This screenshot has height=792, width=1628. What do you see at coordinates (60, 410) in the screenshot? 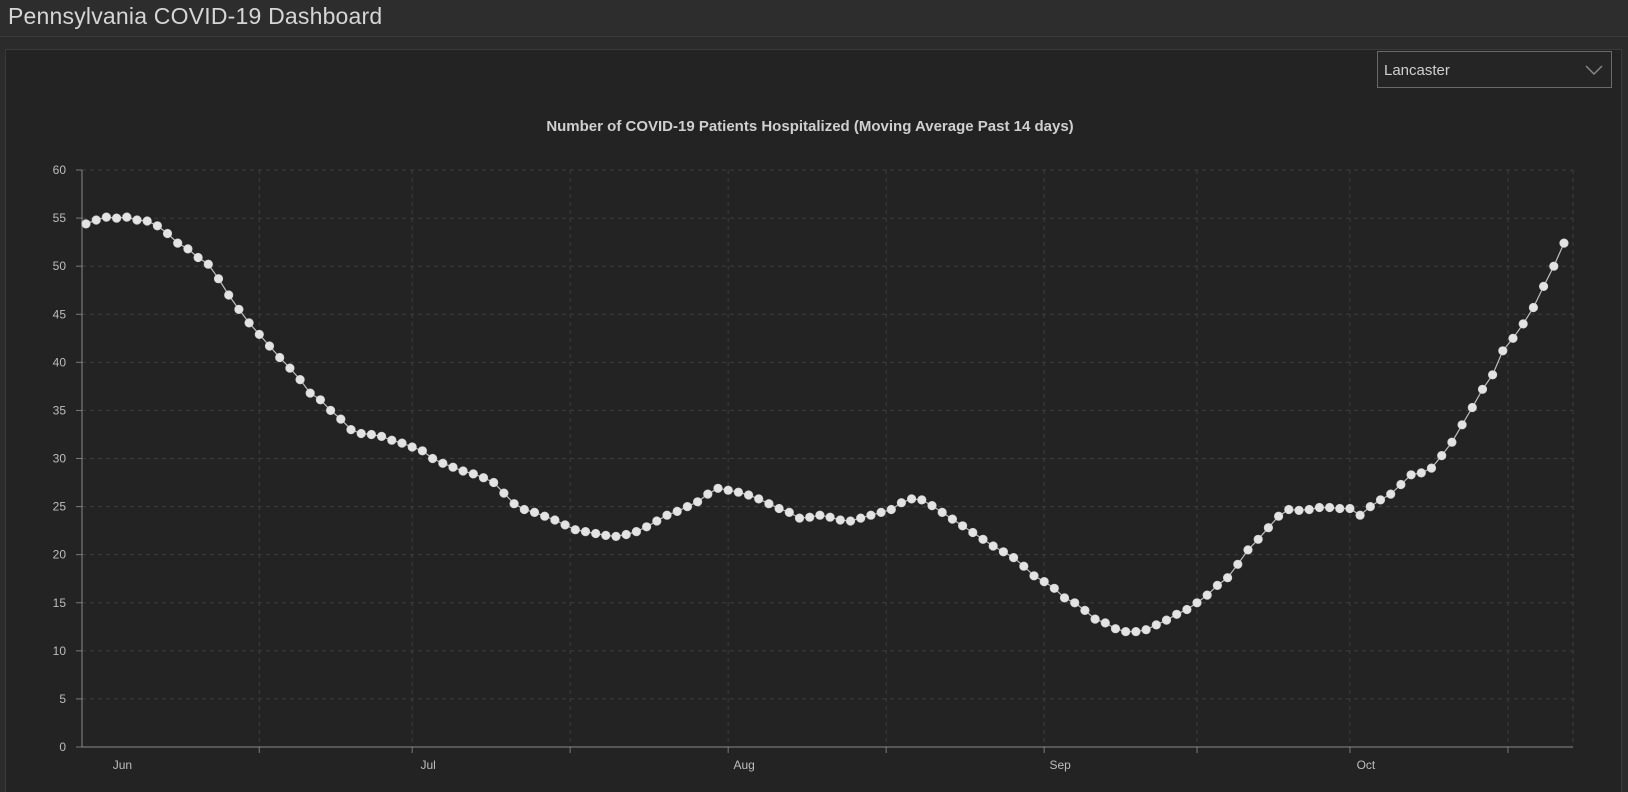
I see `y-tick-label: 35` at bounding box center [60, 410].